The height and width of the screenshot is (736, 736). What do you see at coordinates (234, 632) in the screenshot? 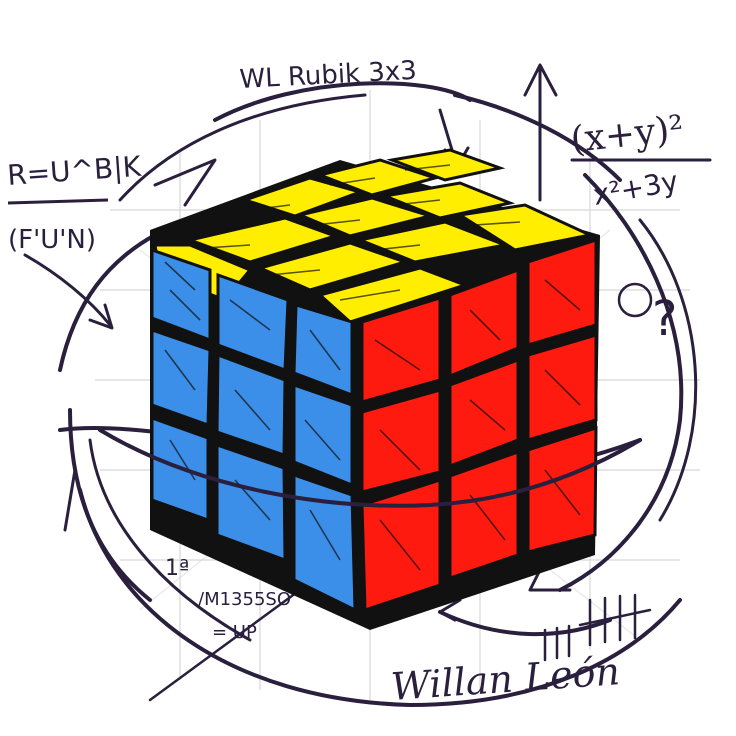
I see `note-bottom-left-3: = UP` at bounding box center [234, 632].